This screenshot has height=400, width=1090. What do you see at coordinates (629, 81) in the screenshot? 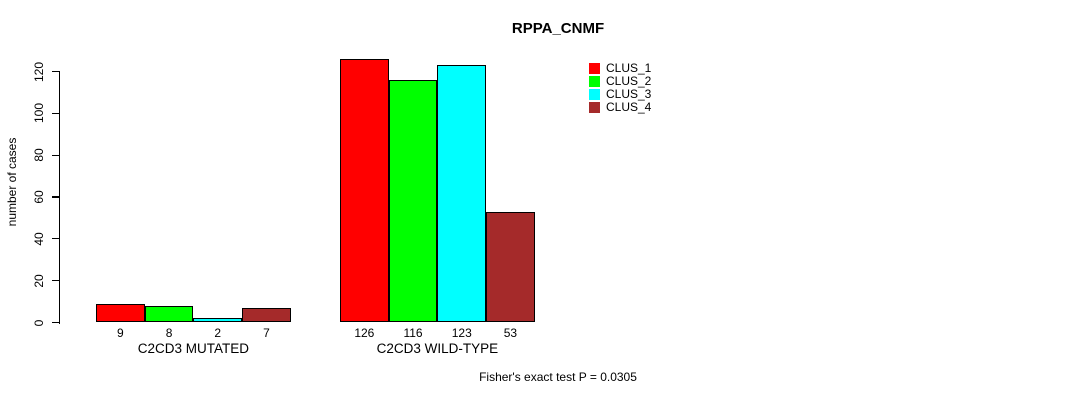
I see `legend-label: CLUS_2` at bounding box center [629, 81].